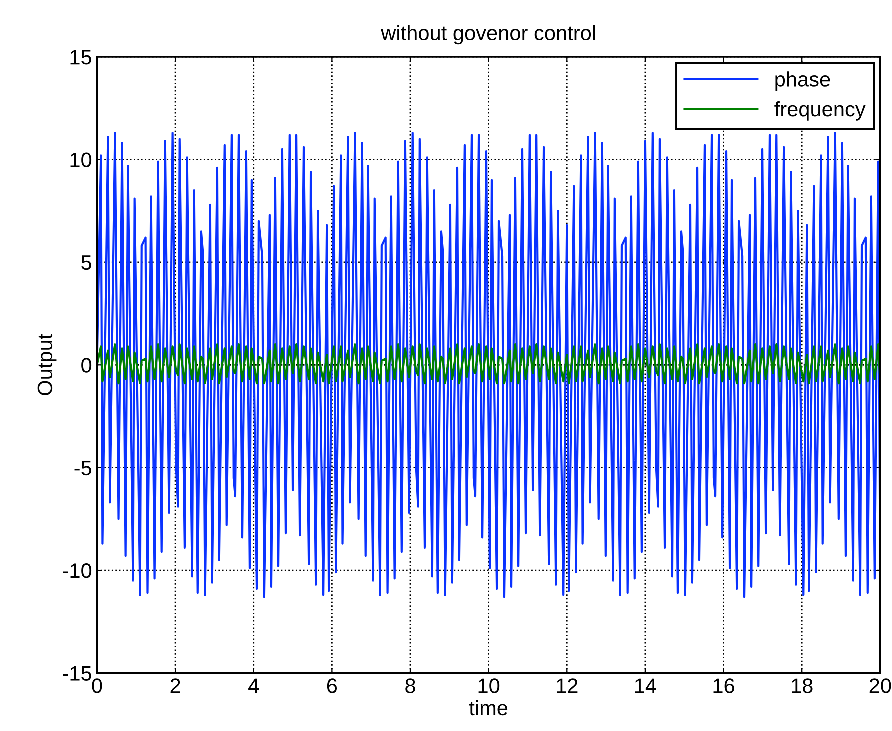 This screenshot has width=892, height=731. Describe the element at coordinates (47, 365) in the screenshot. I see `y-axis-title: Output` at that location.